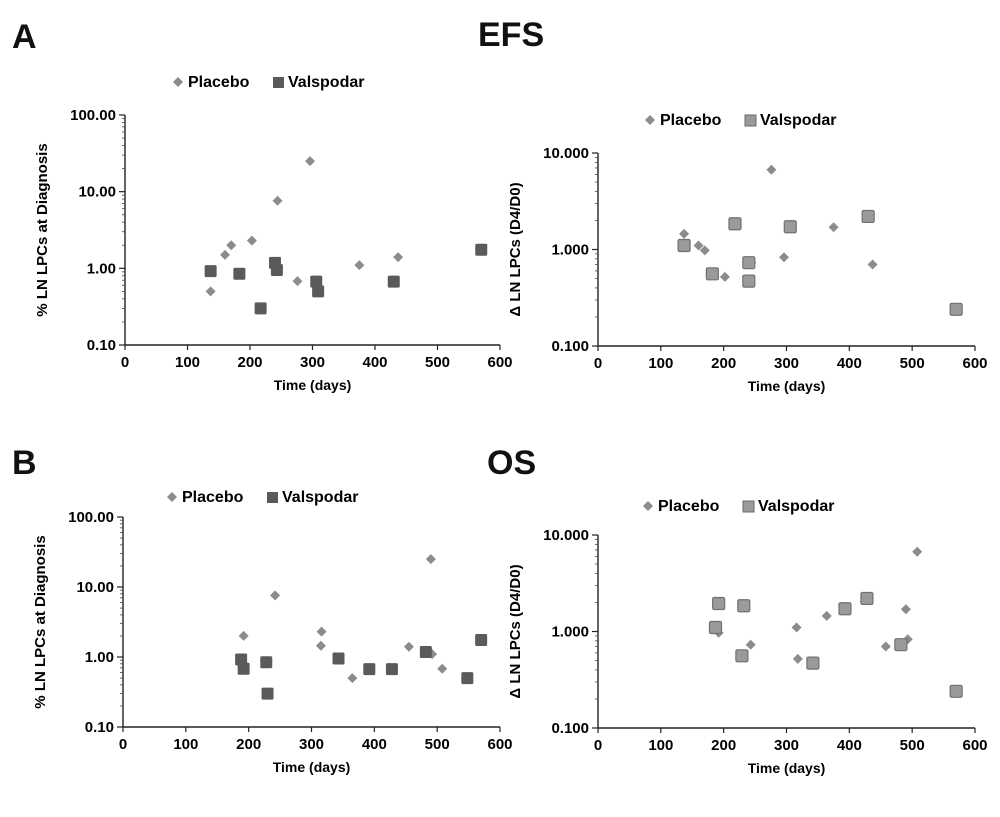 The height and width of the screenshot is (817, 1000). Describe the element at coordinates (511, 35) in the screenshot. I see `section-title-efs: EFS` at that location.